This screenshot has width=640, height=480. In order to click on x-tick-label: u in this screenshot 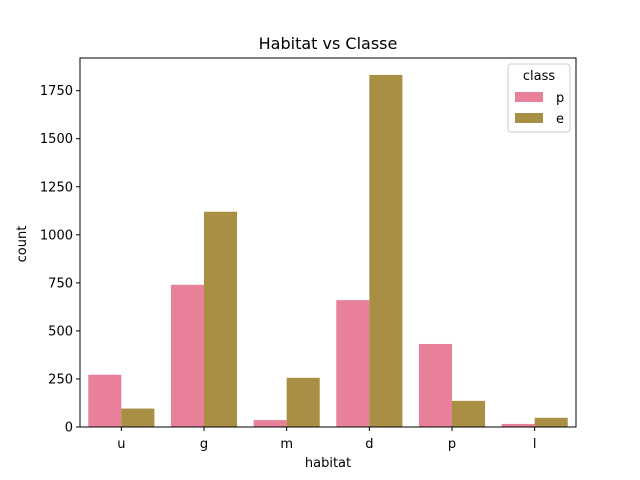, I will do `click(121, 444)`.